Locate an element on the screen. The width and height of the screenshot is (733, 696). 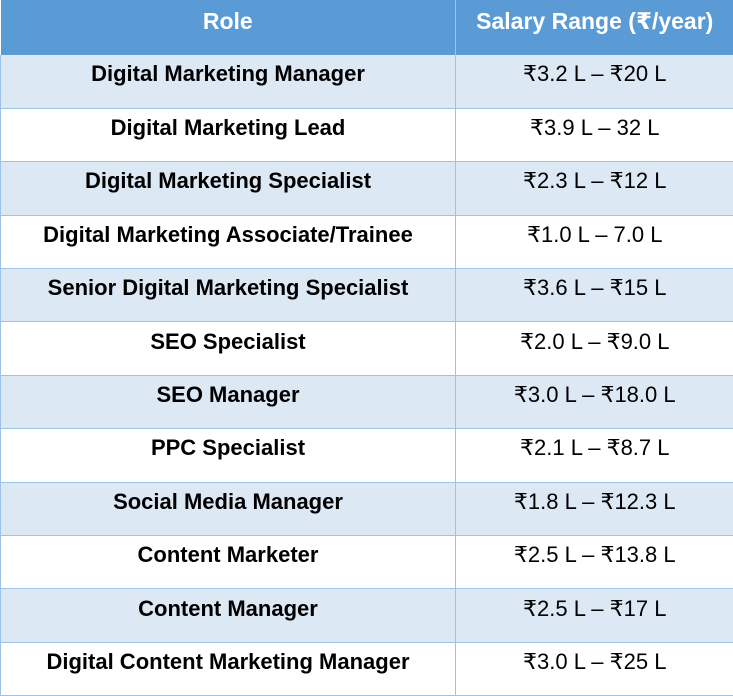
table-header-row: Role Salary Range (₹/year) is located at coordinates (366, 27).